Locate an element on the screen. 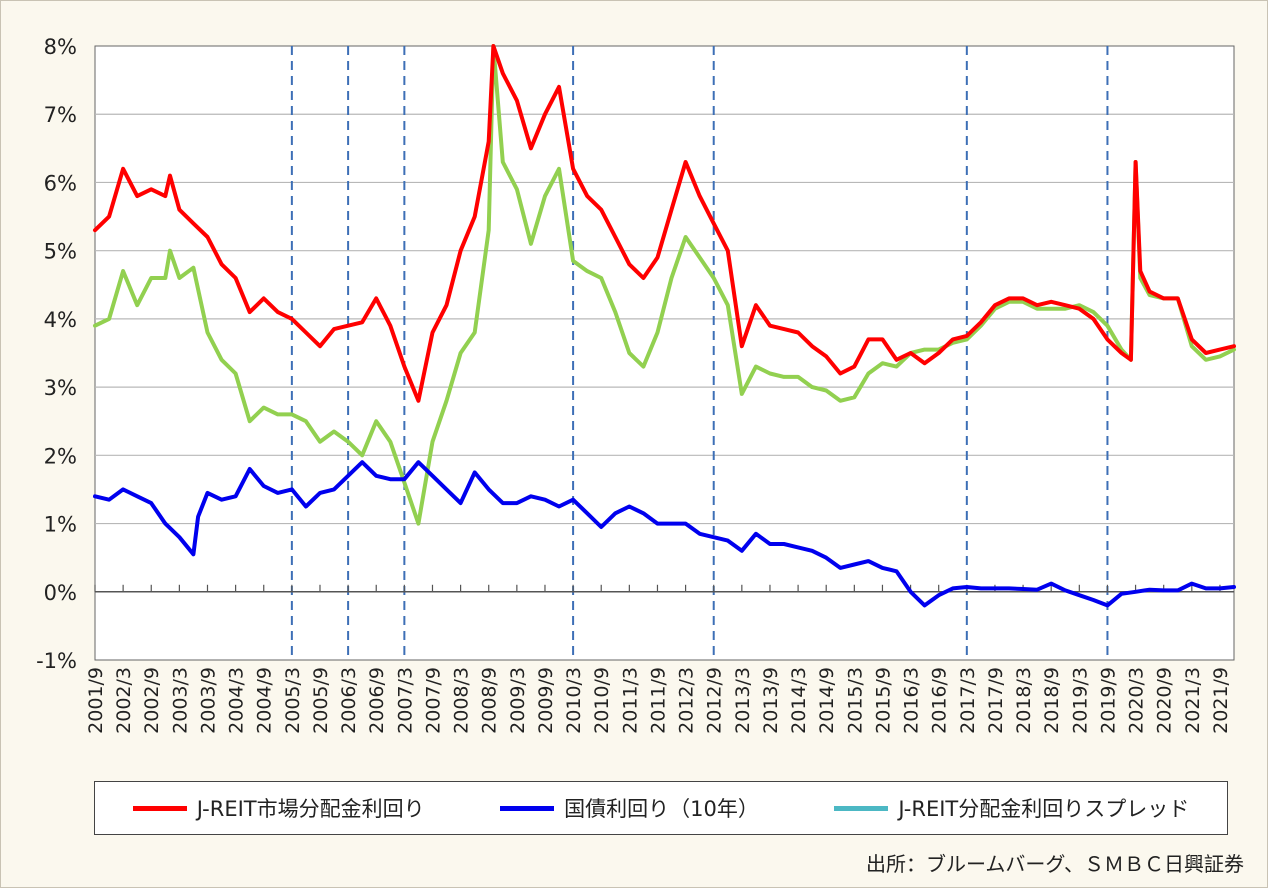 Image resolution: width=1268 pixels, height=888 pixels. x-tick-label: 2010/9 is located at coordinates (602, 700).